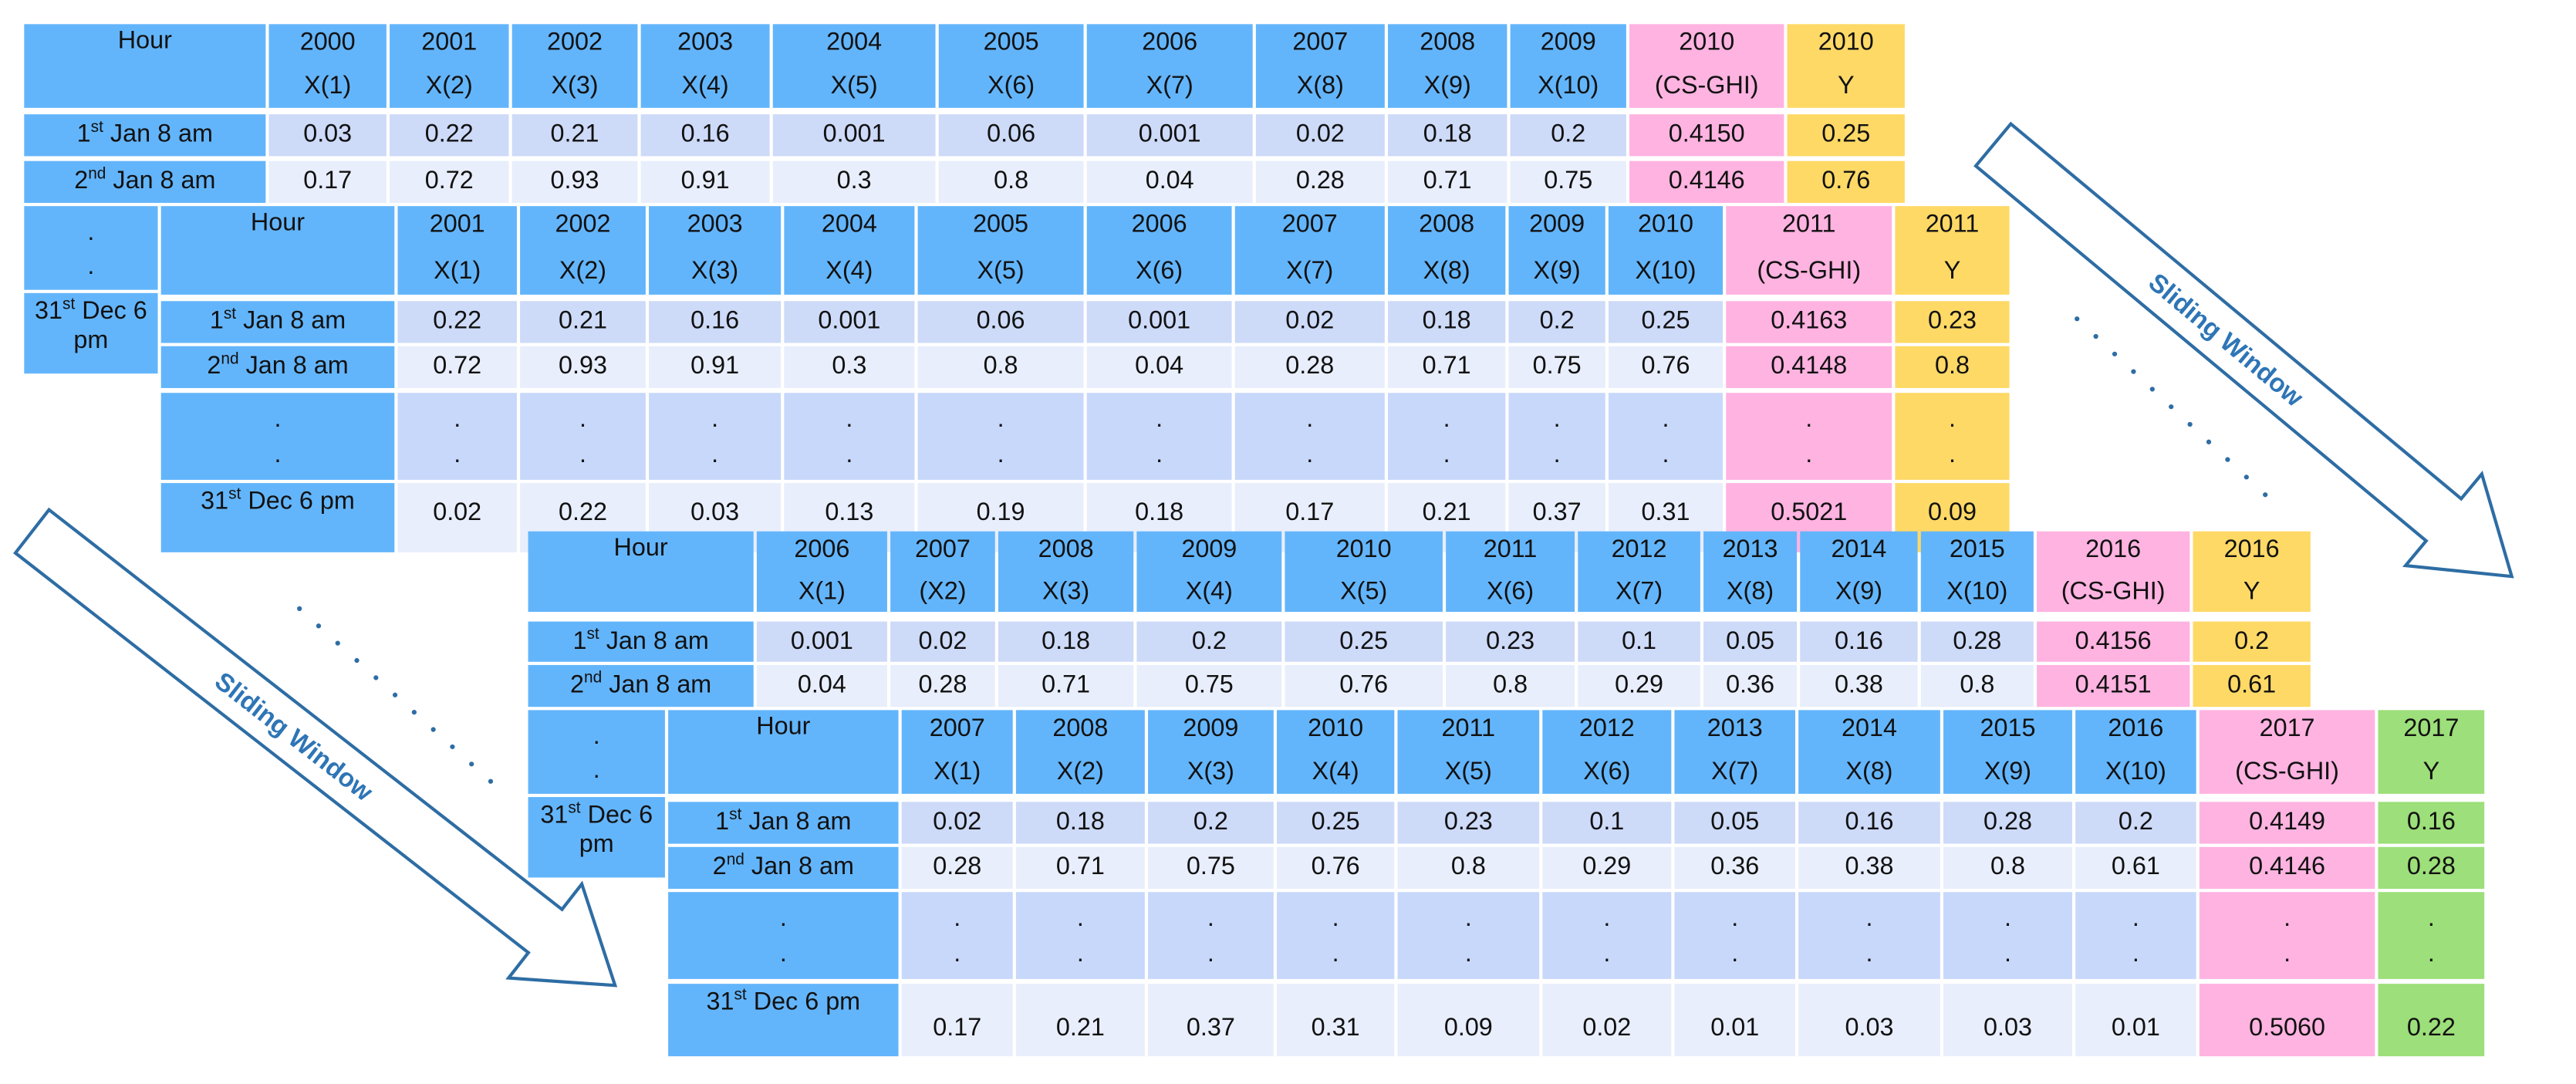 Image resolution: width=2576 pixels, height=1084 pixels. What do you see at coordinates (1706, 135) in the screenshot?
I see `table-cell: 0.4150` at bounding box center [1706, 135].